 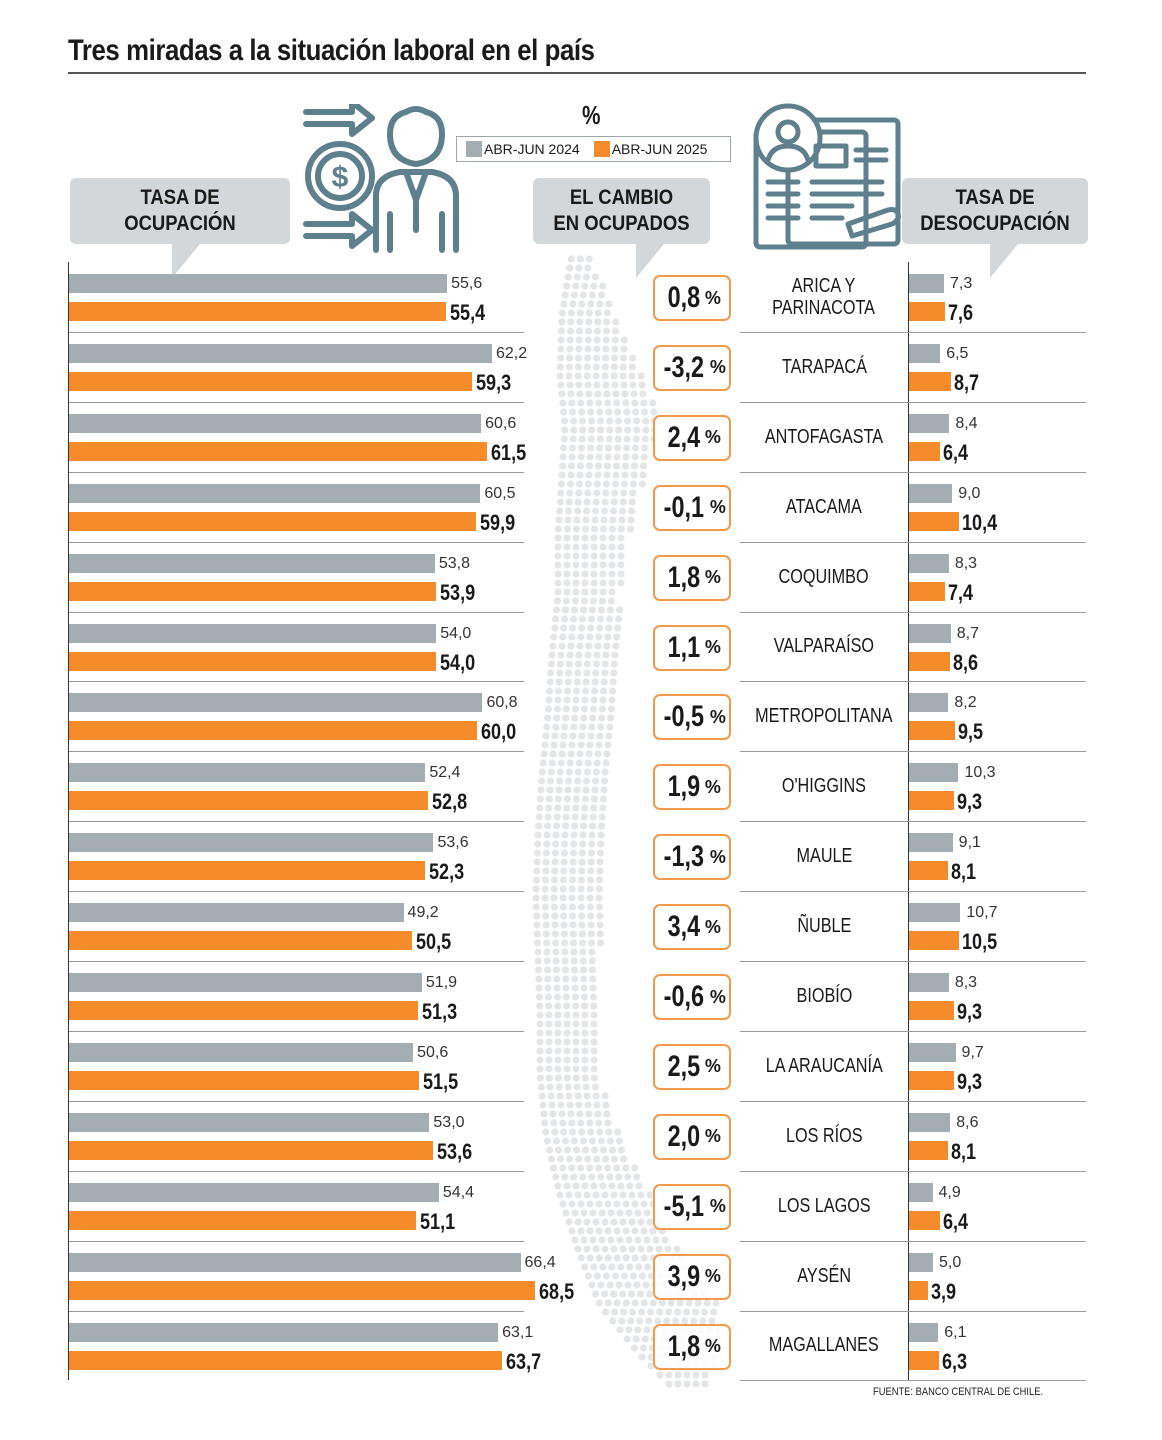 What do you see at coordinates (827, 176) in the screenshot?
I see `newspaper-job-ads-icon` at bounding box center [827, 176].